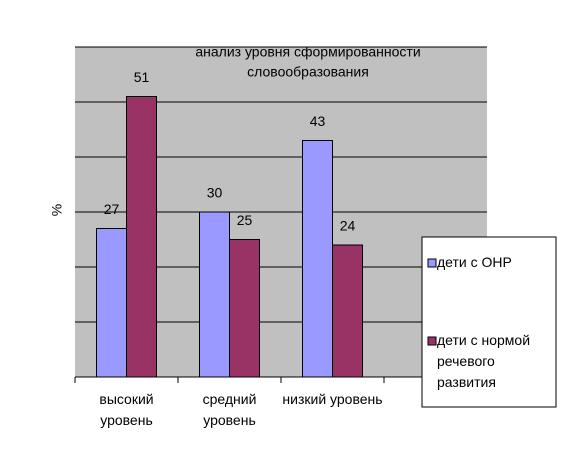 The image size is (579, 459). I want to click on x-tick-label: низкий уровень, so click(332, 399).